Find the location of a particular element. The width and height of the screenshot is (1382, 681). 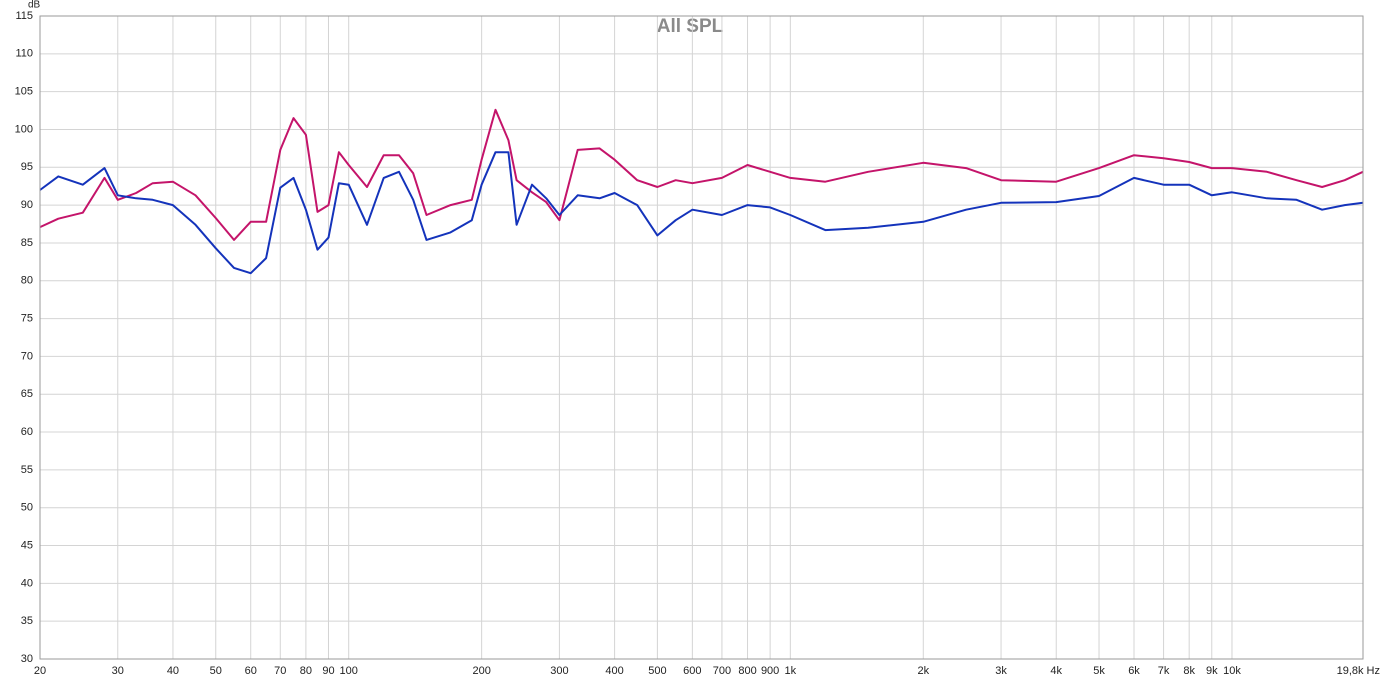

x-tick-label: 100 is located at coordinates (349, 671).